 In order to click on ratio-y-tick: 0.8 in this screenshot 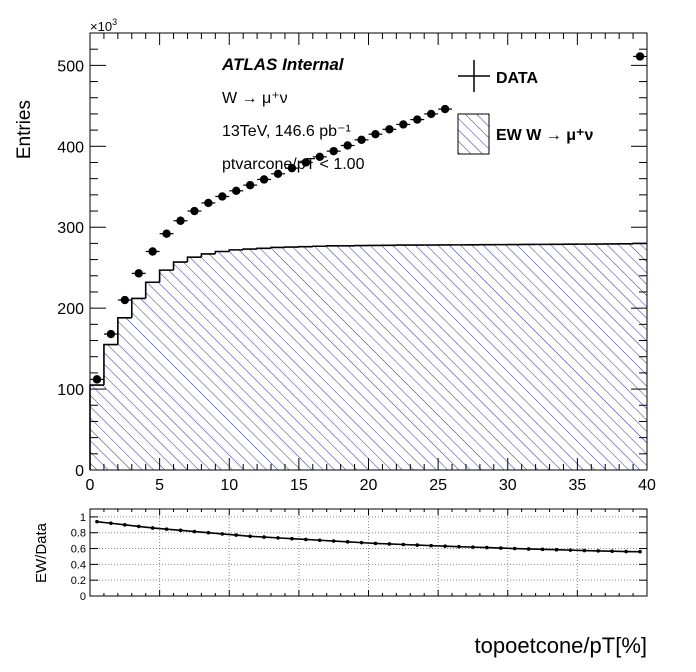, I will do `click(359, 534)`.